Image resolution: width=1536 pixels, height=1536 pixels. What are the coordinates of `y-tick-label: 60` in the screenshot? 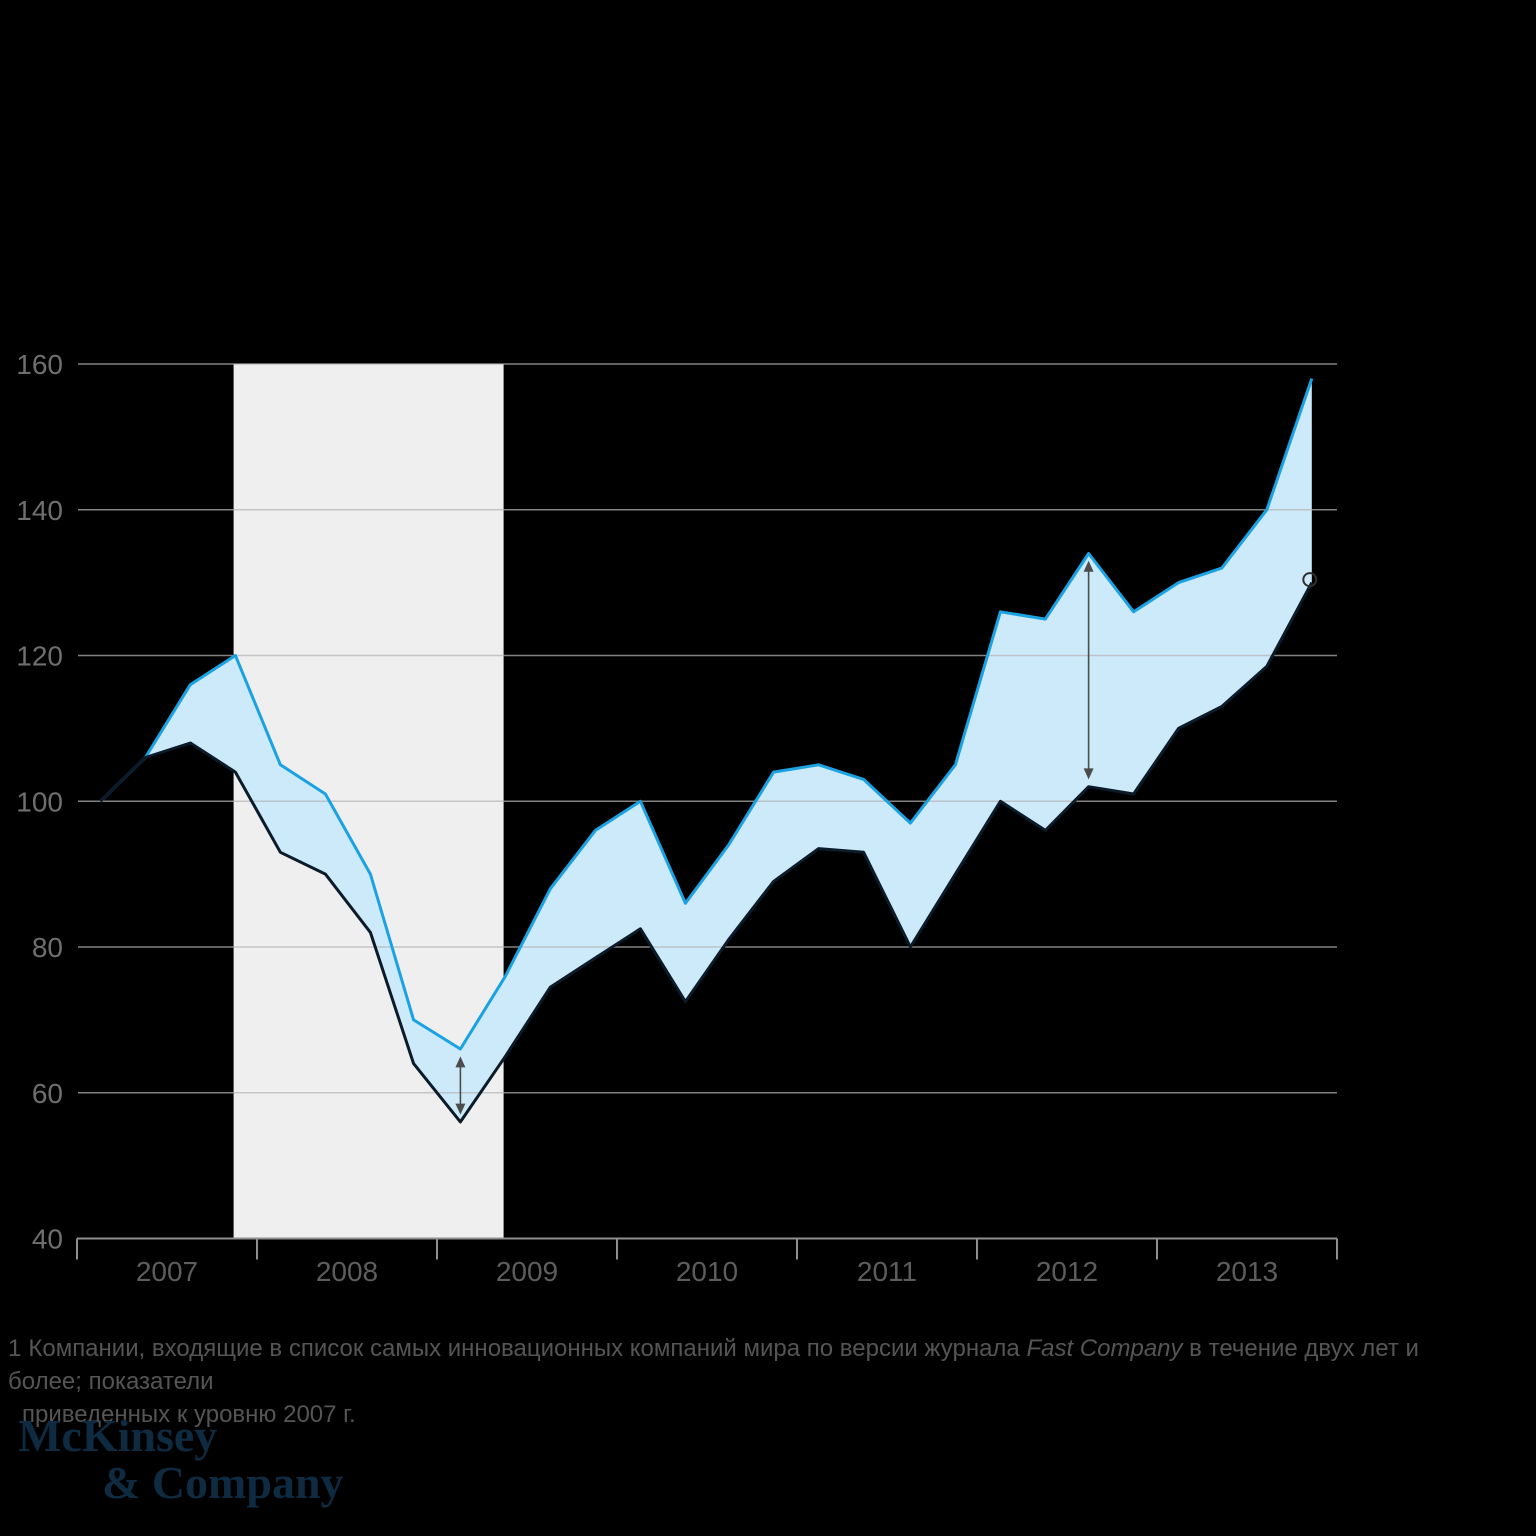 It's located at (47, 1093).